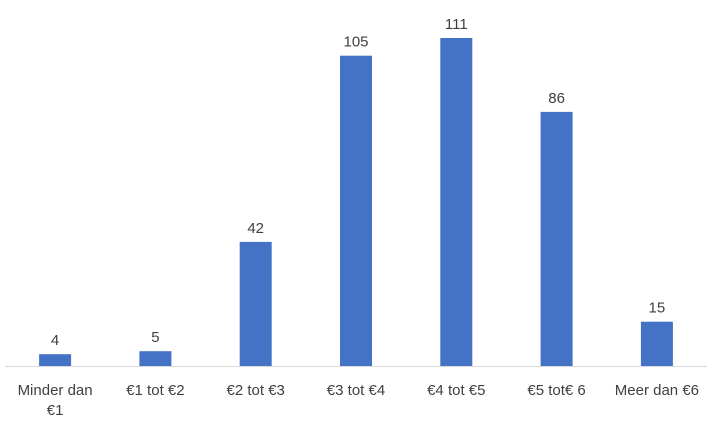 The image size is (709, 423). I want to click on x-tick-label-line: €1, so click(55, 410).